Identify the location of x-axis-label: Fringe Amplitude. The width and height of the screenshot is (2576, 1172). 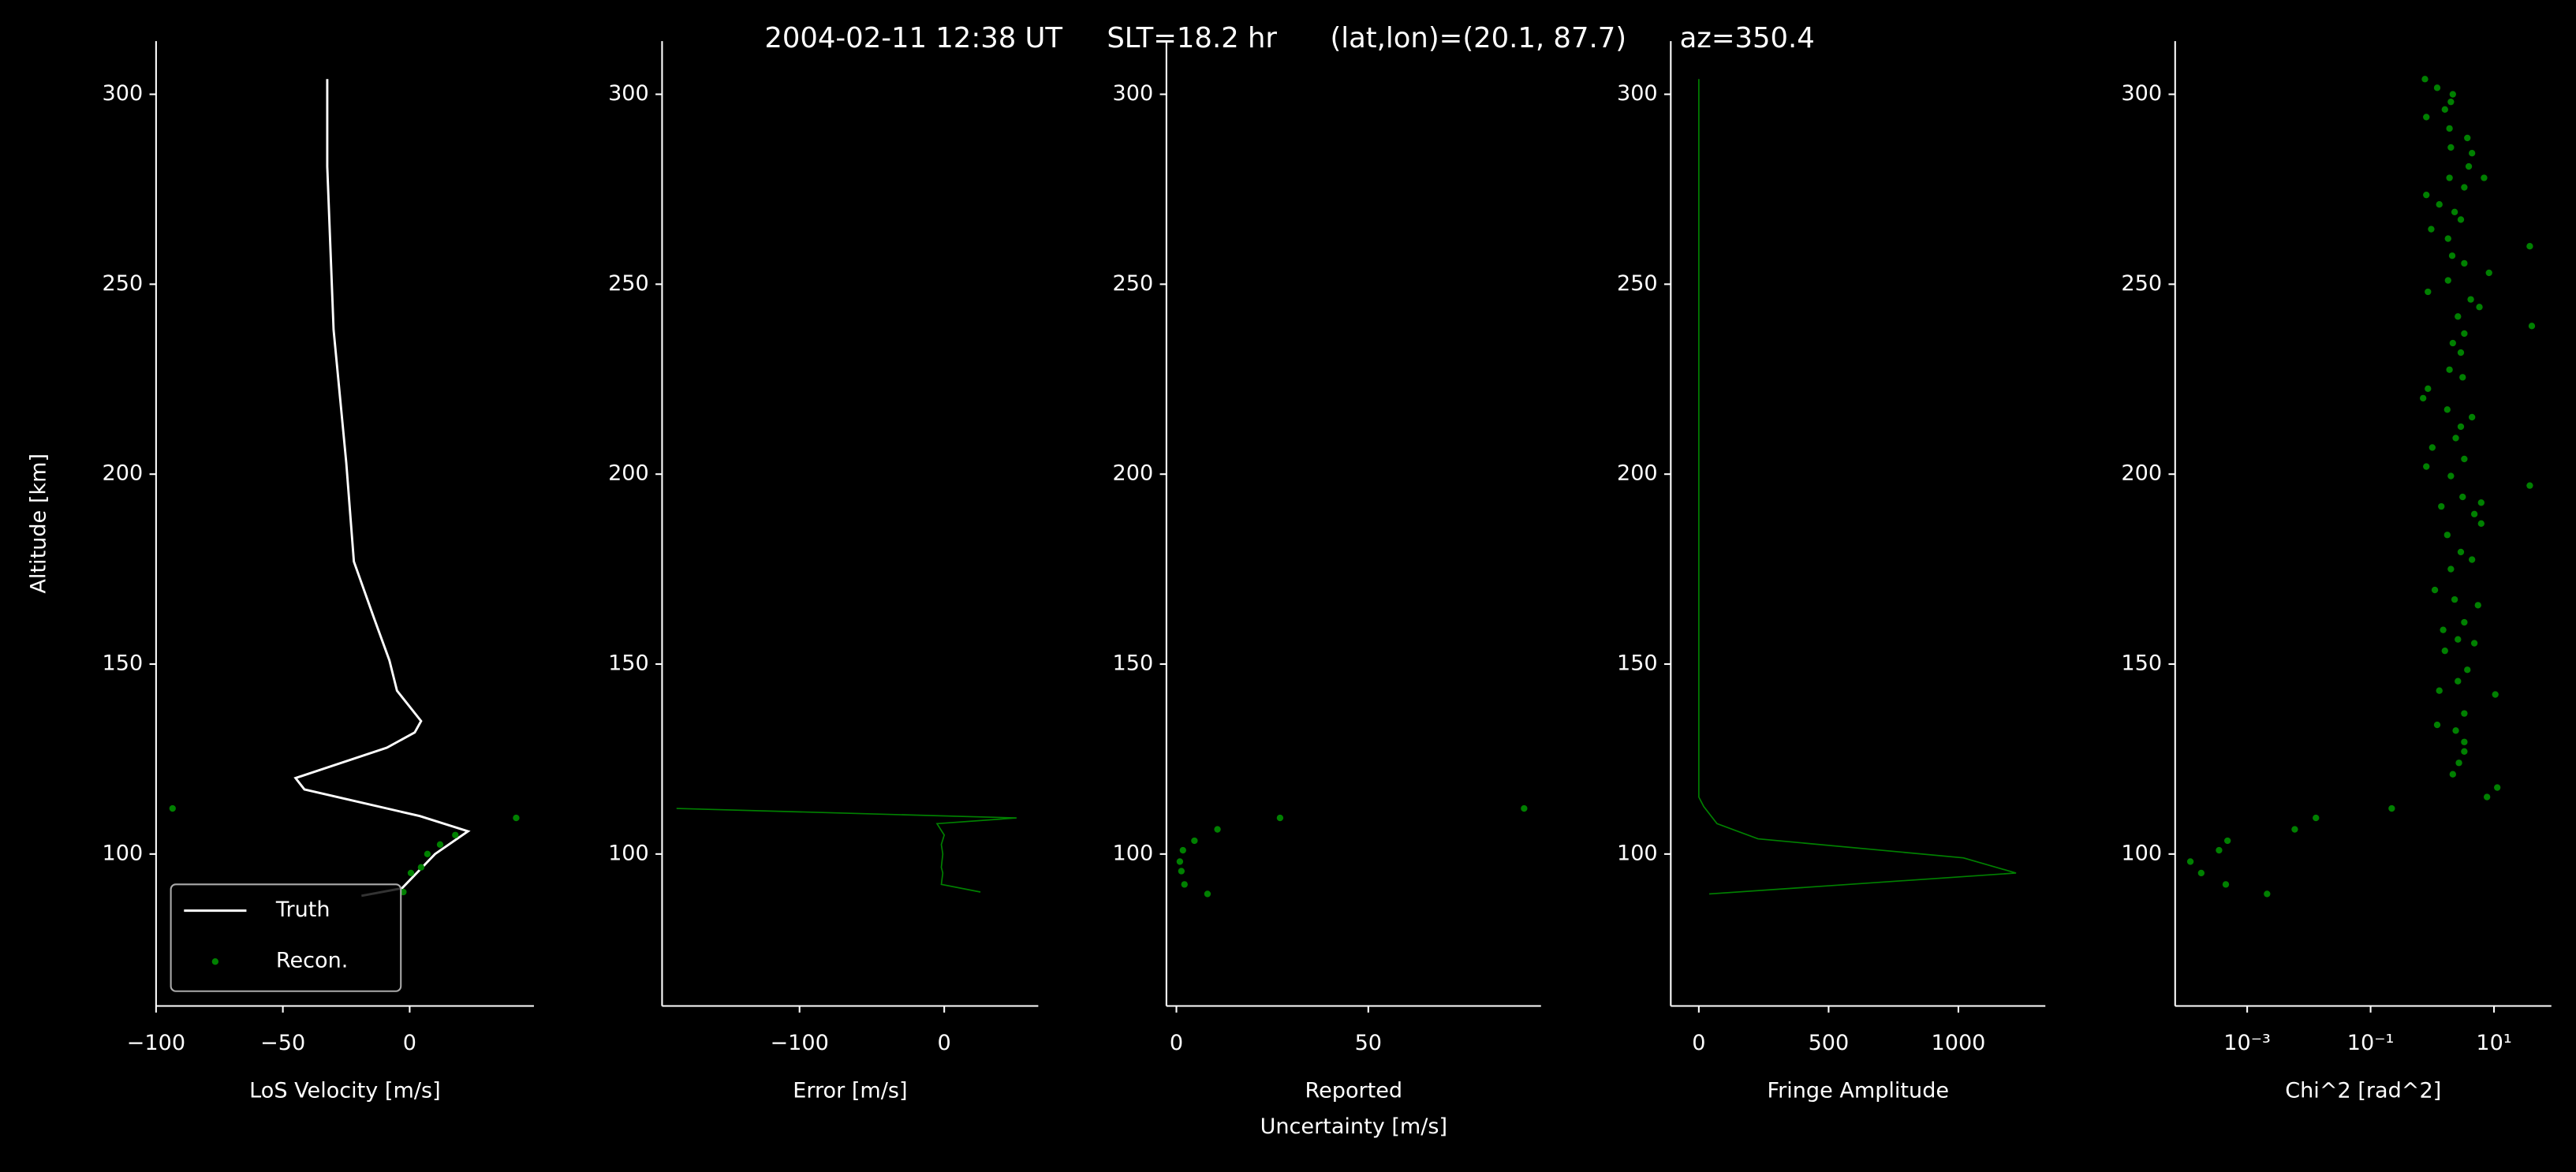
(1858, 1090).